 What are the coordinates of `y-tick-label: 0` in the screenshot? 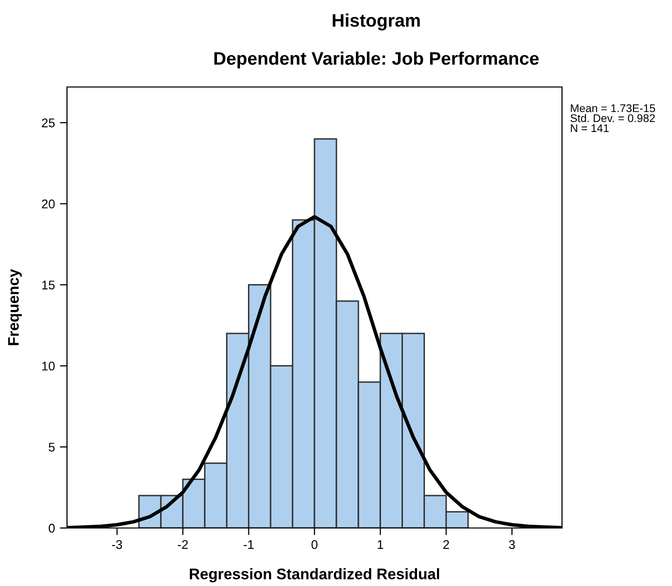 It's located at (51, 528).